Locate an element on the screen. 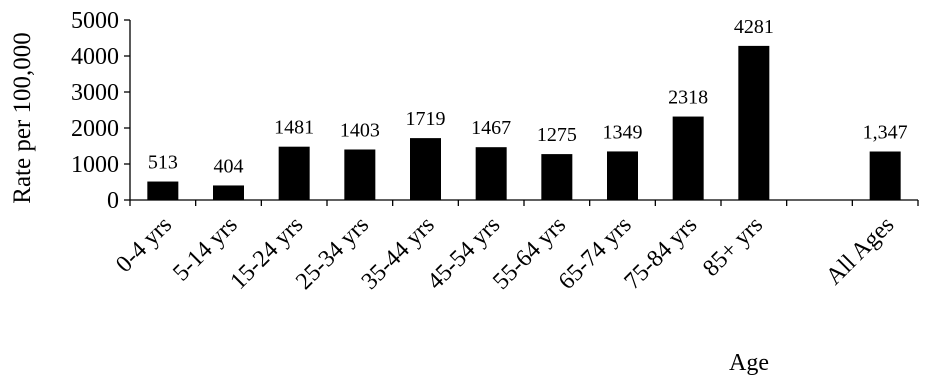 This screenshot has width=941, height=378. data-label: 1275 is located at coordinates (557, 135).